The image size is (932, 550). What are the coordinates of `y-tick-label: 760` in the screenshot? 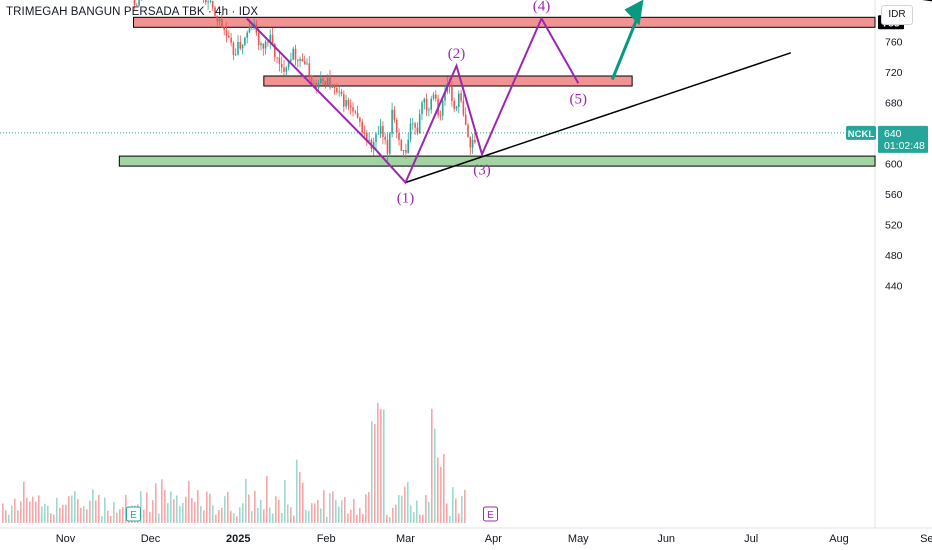 It's located at (894, 42).